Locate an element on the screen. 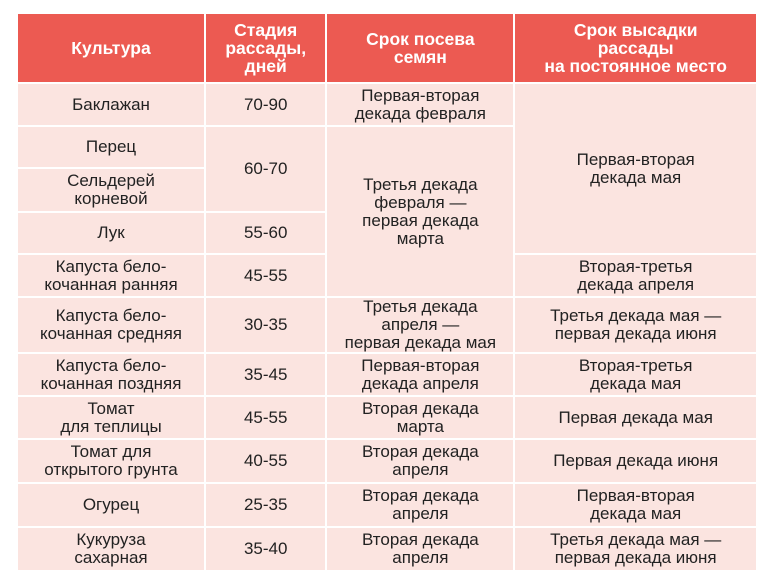 The image size is (768, 576). culture-cell: Огурец is located at coordinates (112, 504).